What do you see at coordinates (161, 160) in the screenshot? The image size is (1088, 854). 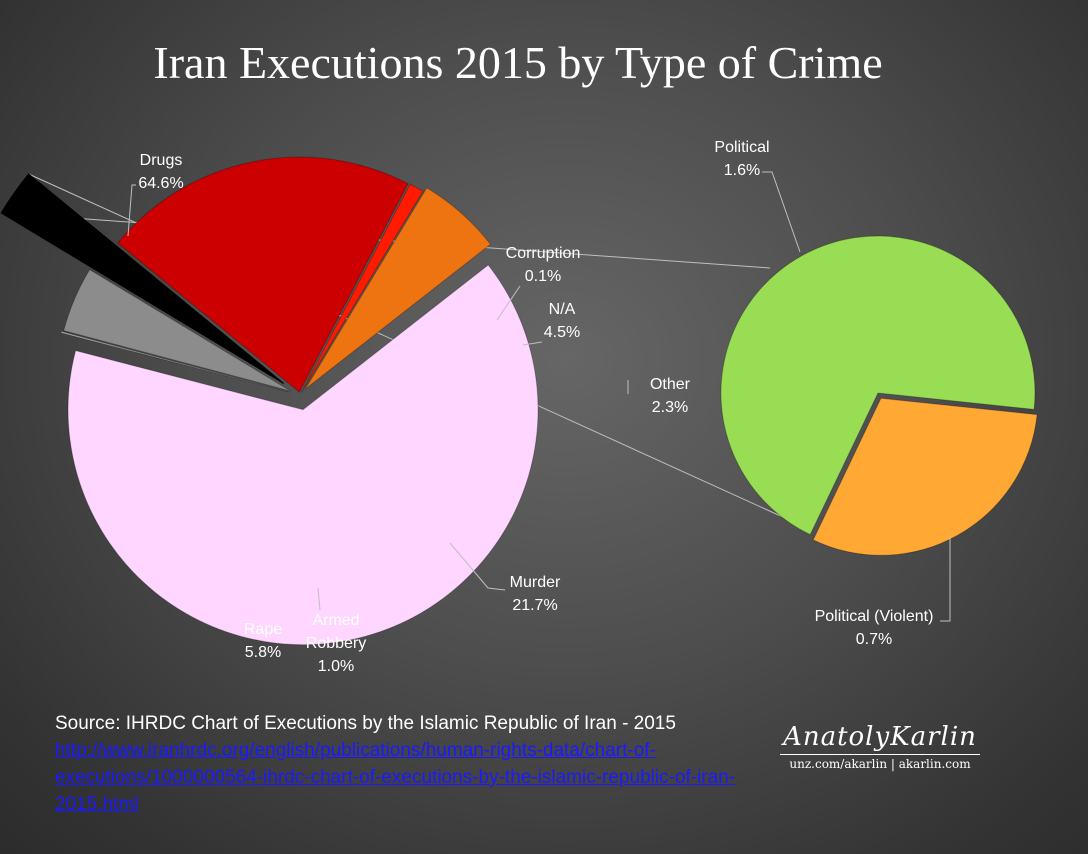 I see `slice-name: Drugs` at bounding box center [161, 160].